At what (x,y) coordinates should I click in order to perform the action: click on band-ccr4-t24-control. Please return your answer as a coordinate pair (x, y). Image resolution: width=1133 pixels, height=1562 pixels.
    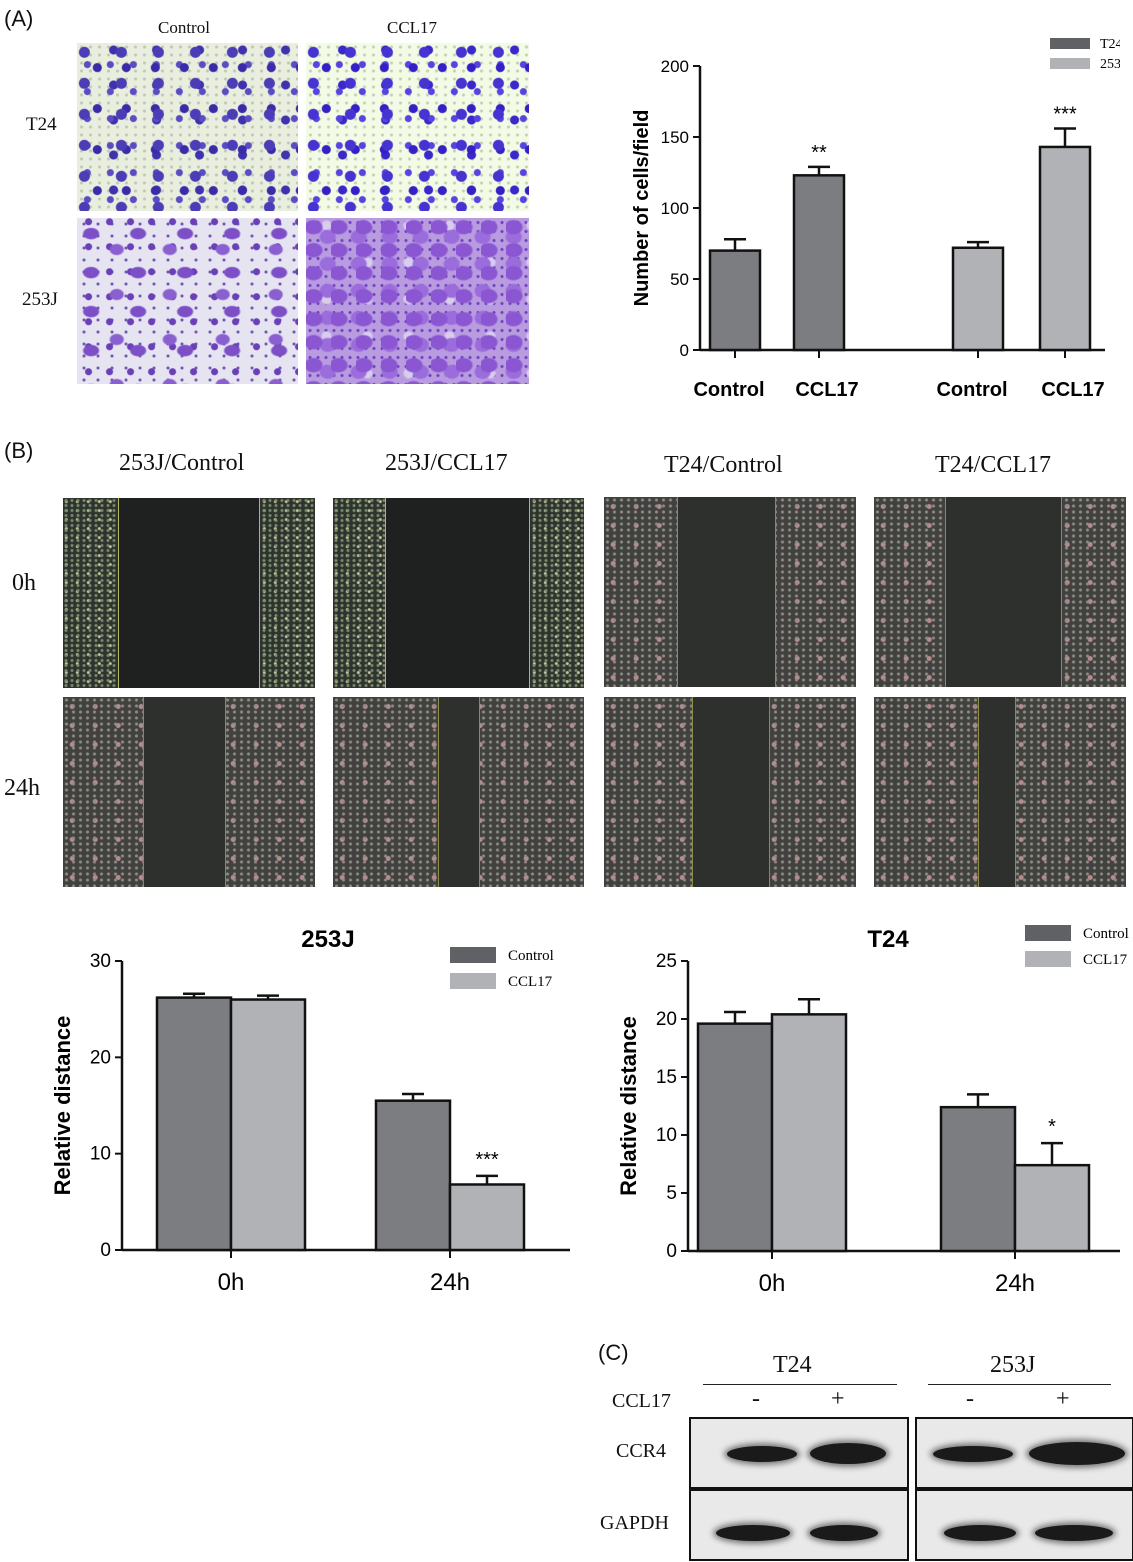
    Looking at the image, I should click on (762, 1454).